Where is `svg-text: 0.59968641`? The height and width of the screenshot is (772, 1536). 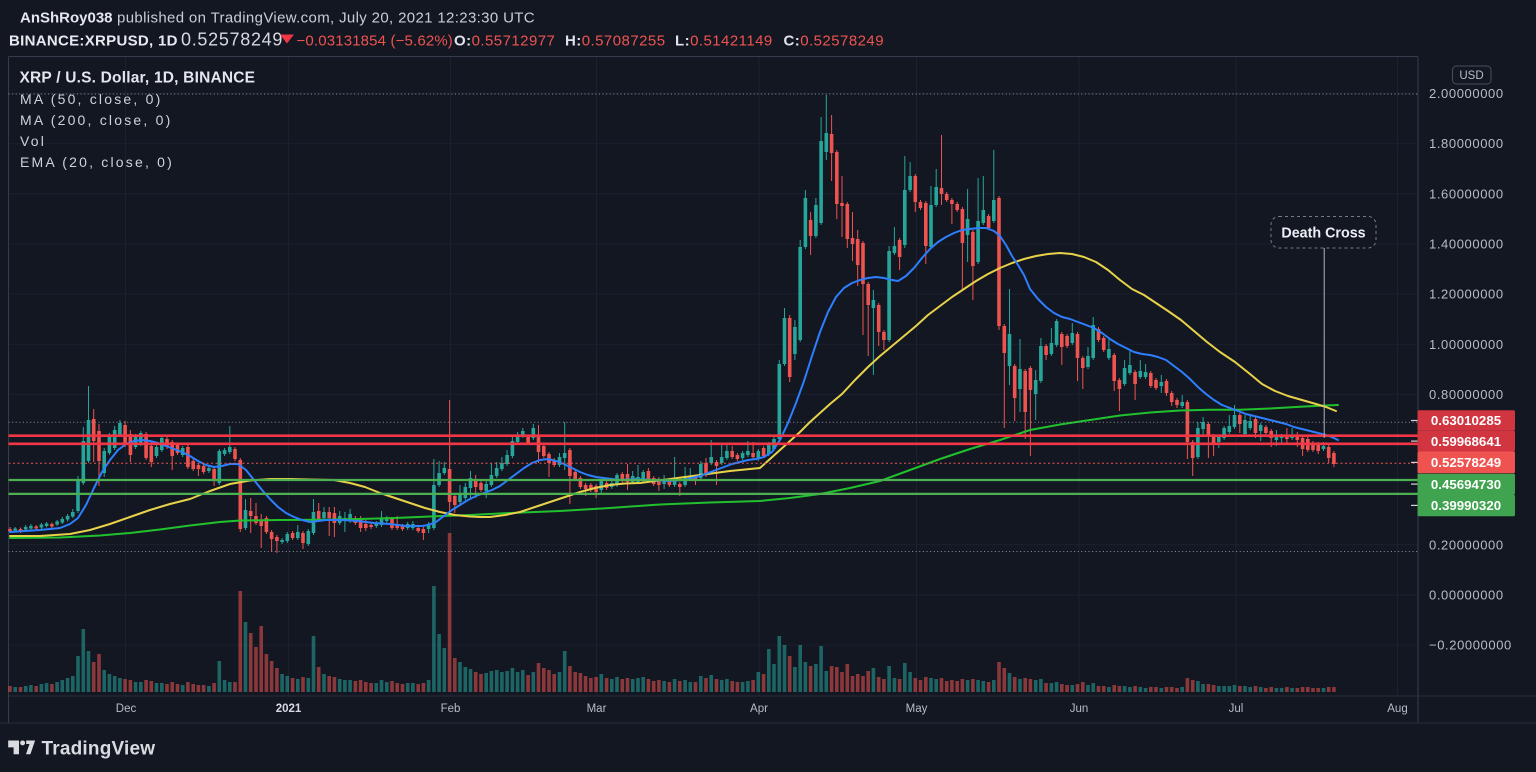
svg-text: 0.59968641 is located at coordinates (1466, 441).